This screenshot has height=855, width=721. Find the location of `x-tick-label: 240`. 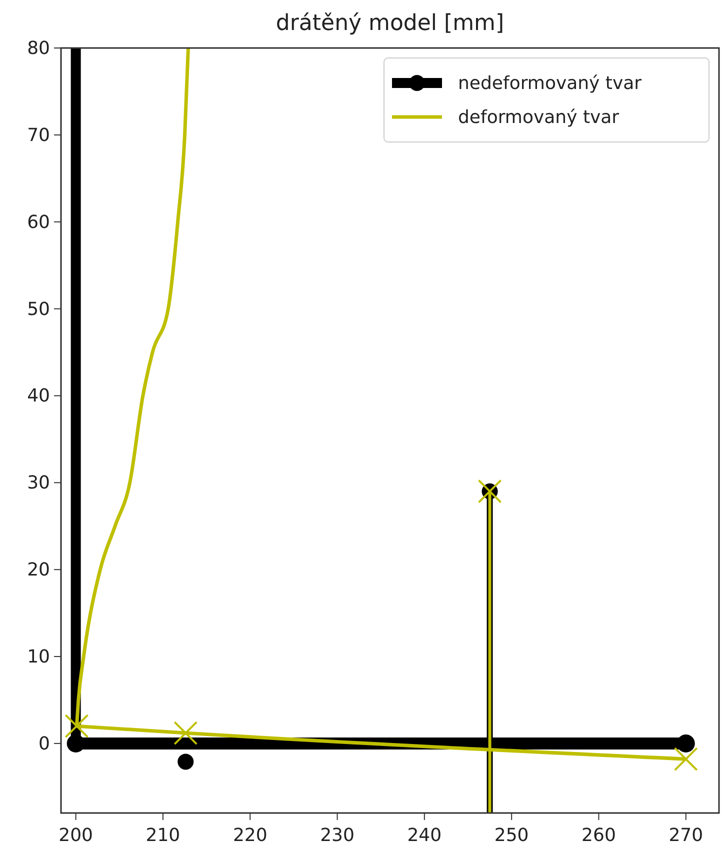

x-tick-label: 240 is located at coordinates (424, 835).